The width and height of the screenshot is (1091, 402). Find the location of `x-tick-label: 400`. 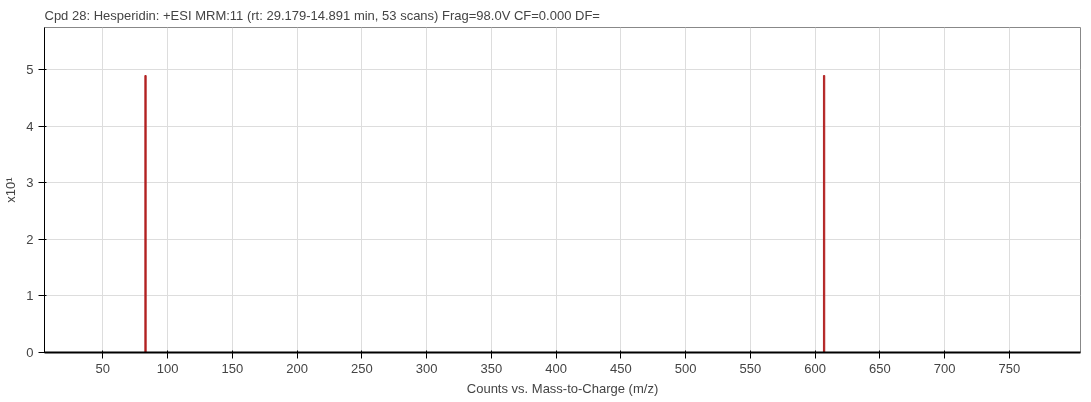

x-tick-label: 400 is located at coordinates (556, 368).